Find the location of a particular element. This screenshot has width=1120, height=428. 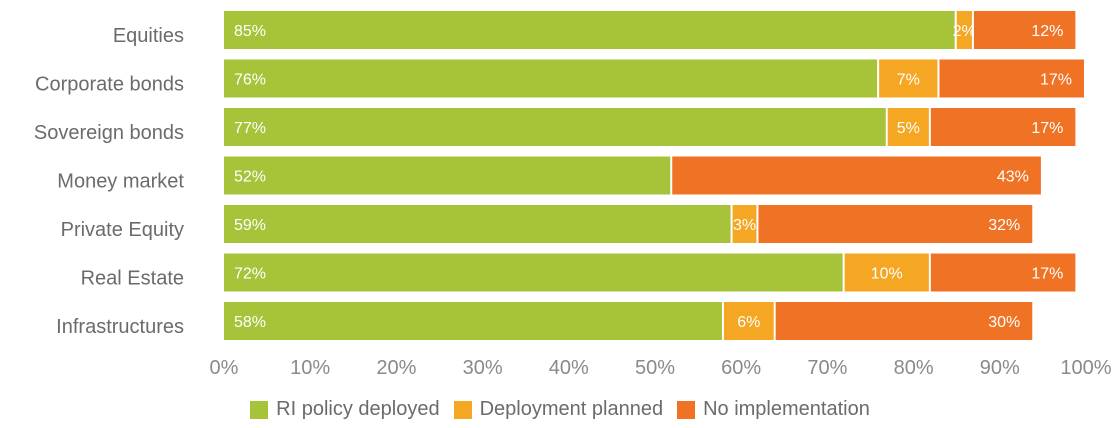

x-tick-label: 20% is located at coordinates (396, 368).